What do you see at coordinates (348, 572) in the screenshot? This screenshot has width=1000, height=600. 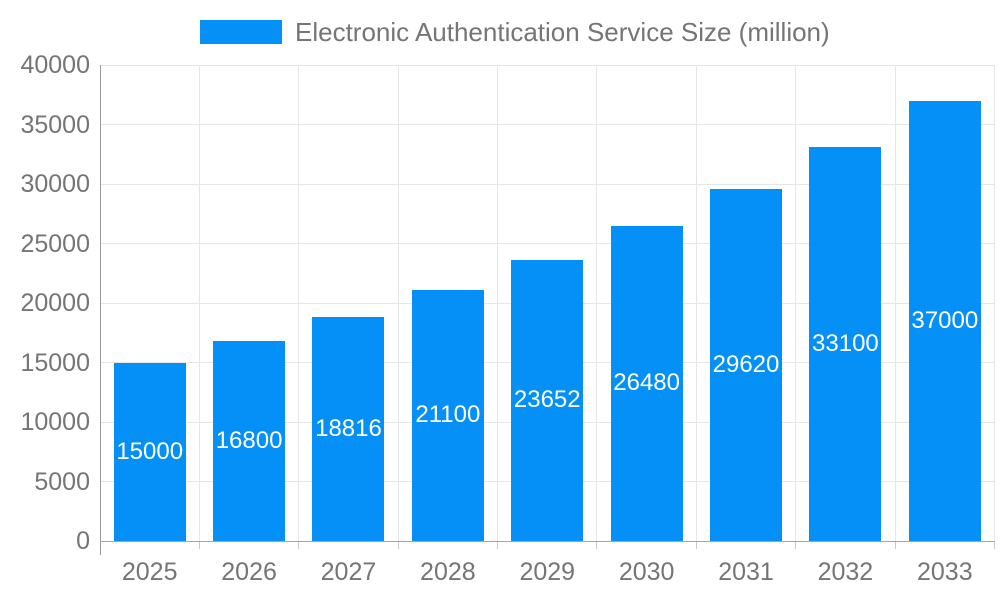 I see `x-axis-tick-label: 2027` at bounding box center [348, 572].